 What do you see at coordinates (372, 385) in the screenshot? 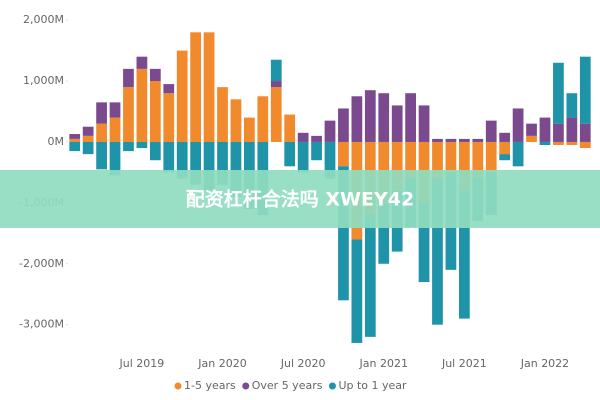
I see `legend-label: Up to 1 year` at bounding box center [372, 385].